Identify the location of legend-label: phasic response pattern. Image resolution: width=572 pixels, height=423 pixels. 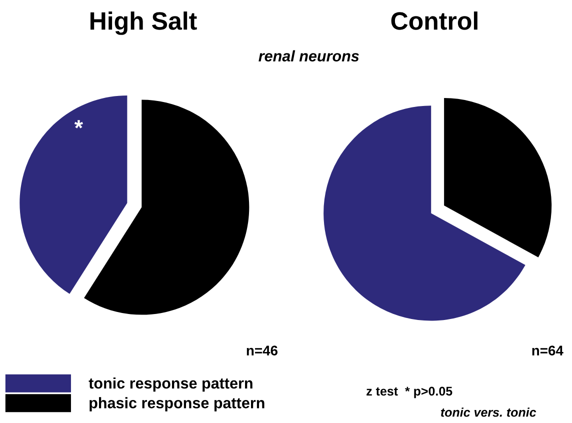
(177, 404).